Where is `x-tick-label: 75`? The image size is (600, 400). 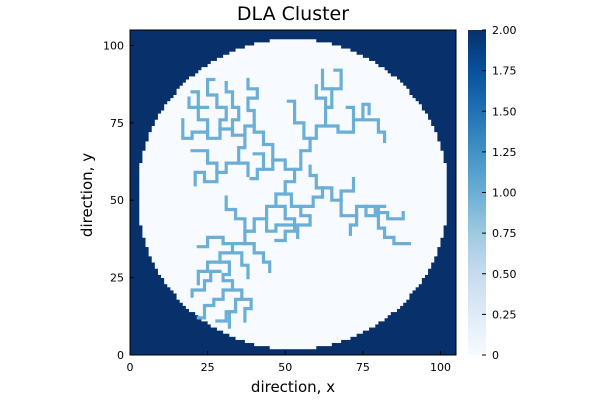
x-tick-label: 75 is located at coordinates (363, 367).